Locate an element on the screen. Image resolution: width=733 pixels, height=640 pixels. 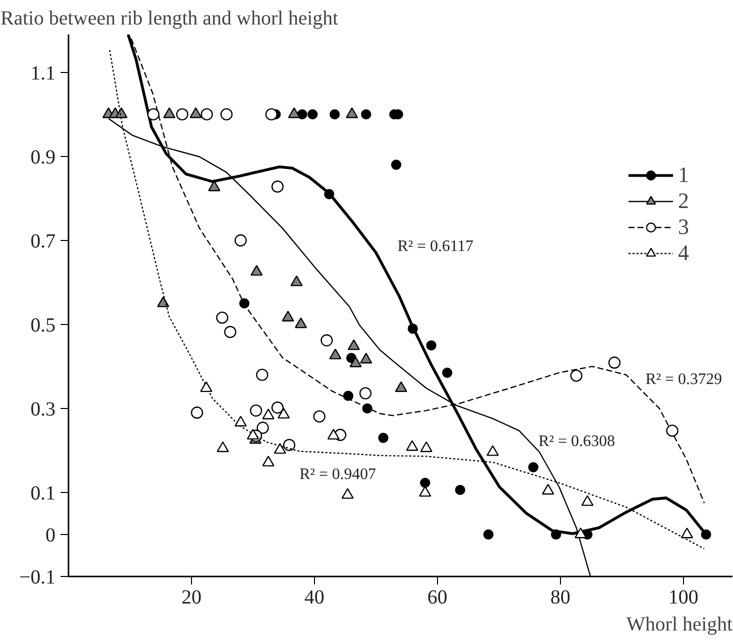
annotation: R² = 0.3729 is located at coordinates (684, 379).